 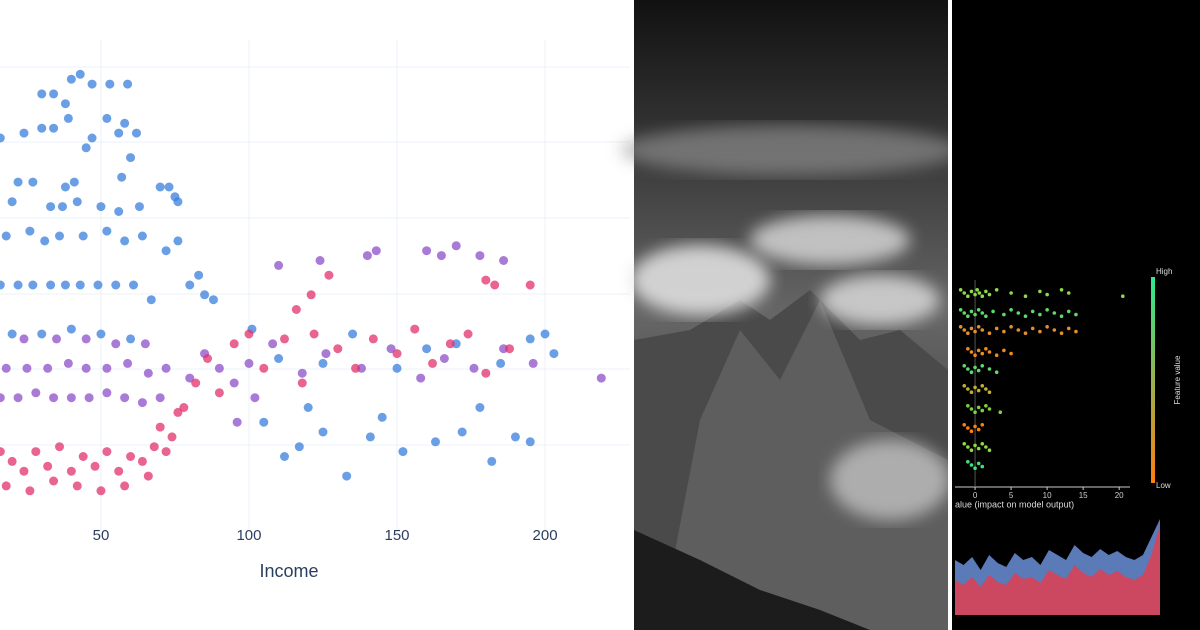 What do you see at coordinates (1164, 271) in the screenshot?
I see `colorbar-high: High` at bounding box center [1164, 271].